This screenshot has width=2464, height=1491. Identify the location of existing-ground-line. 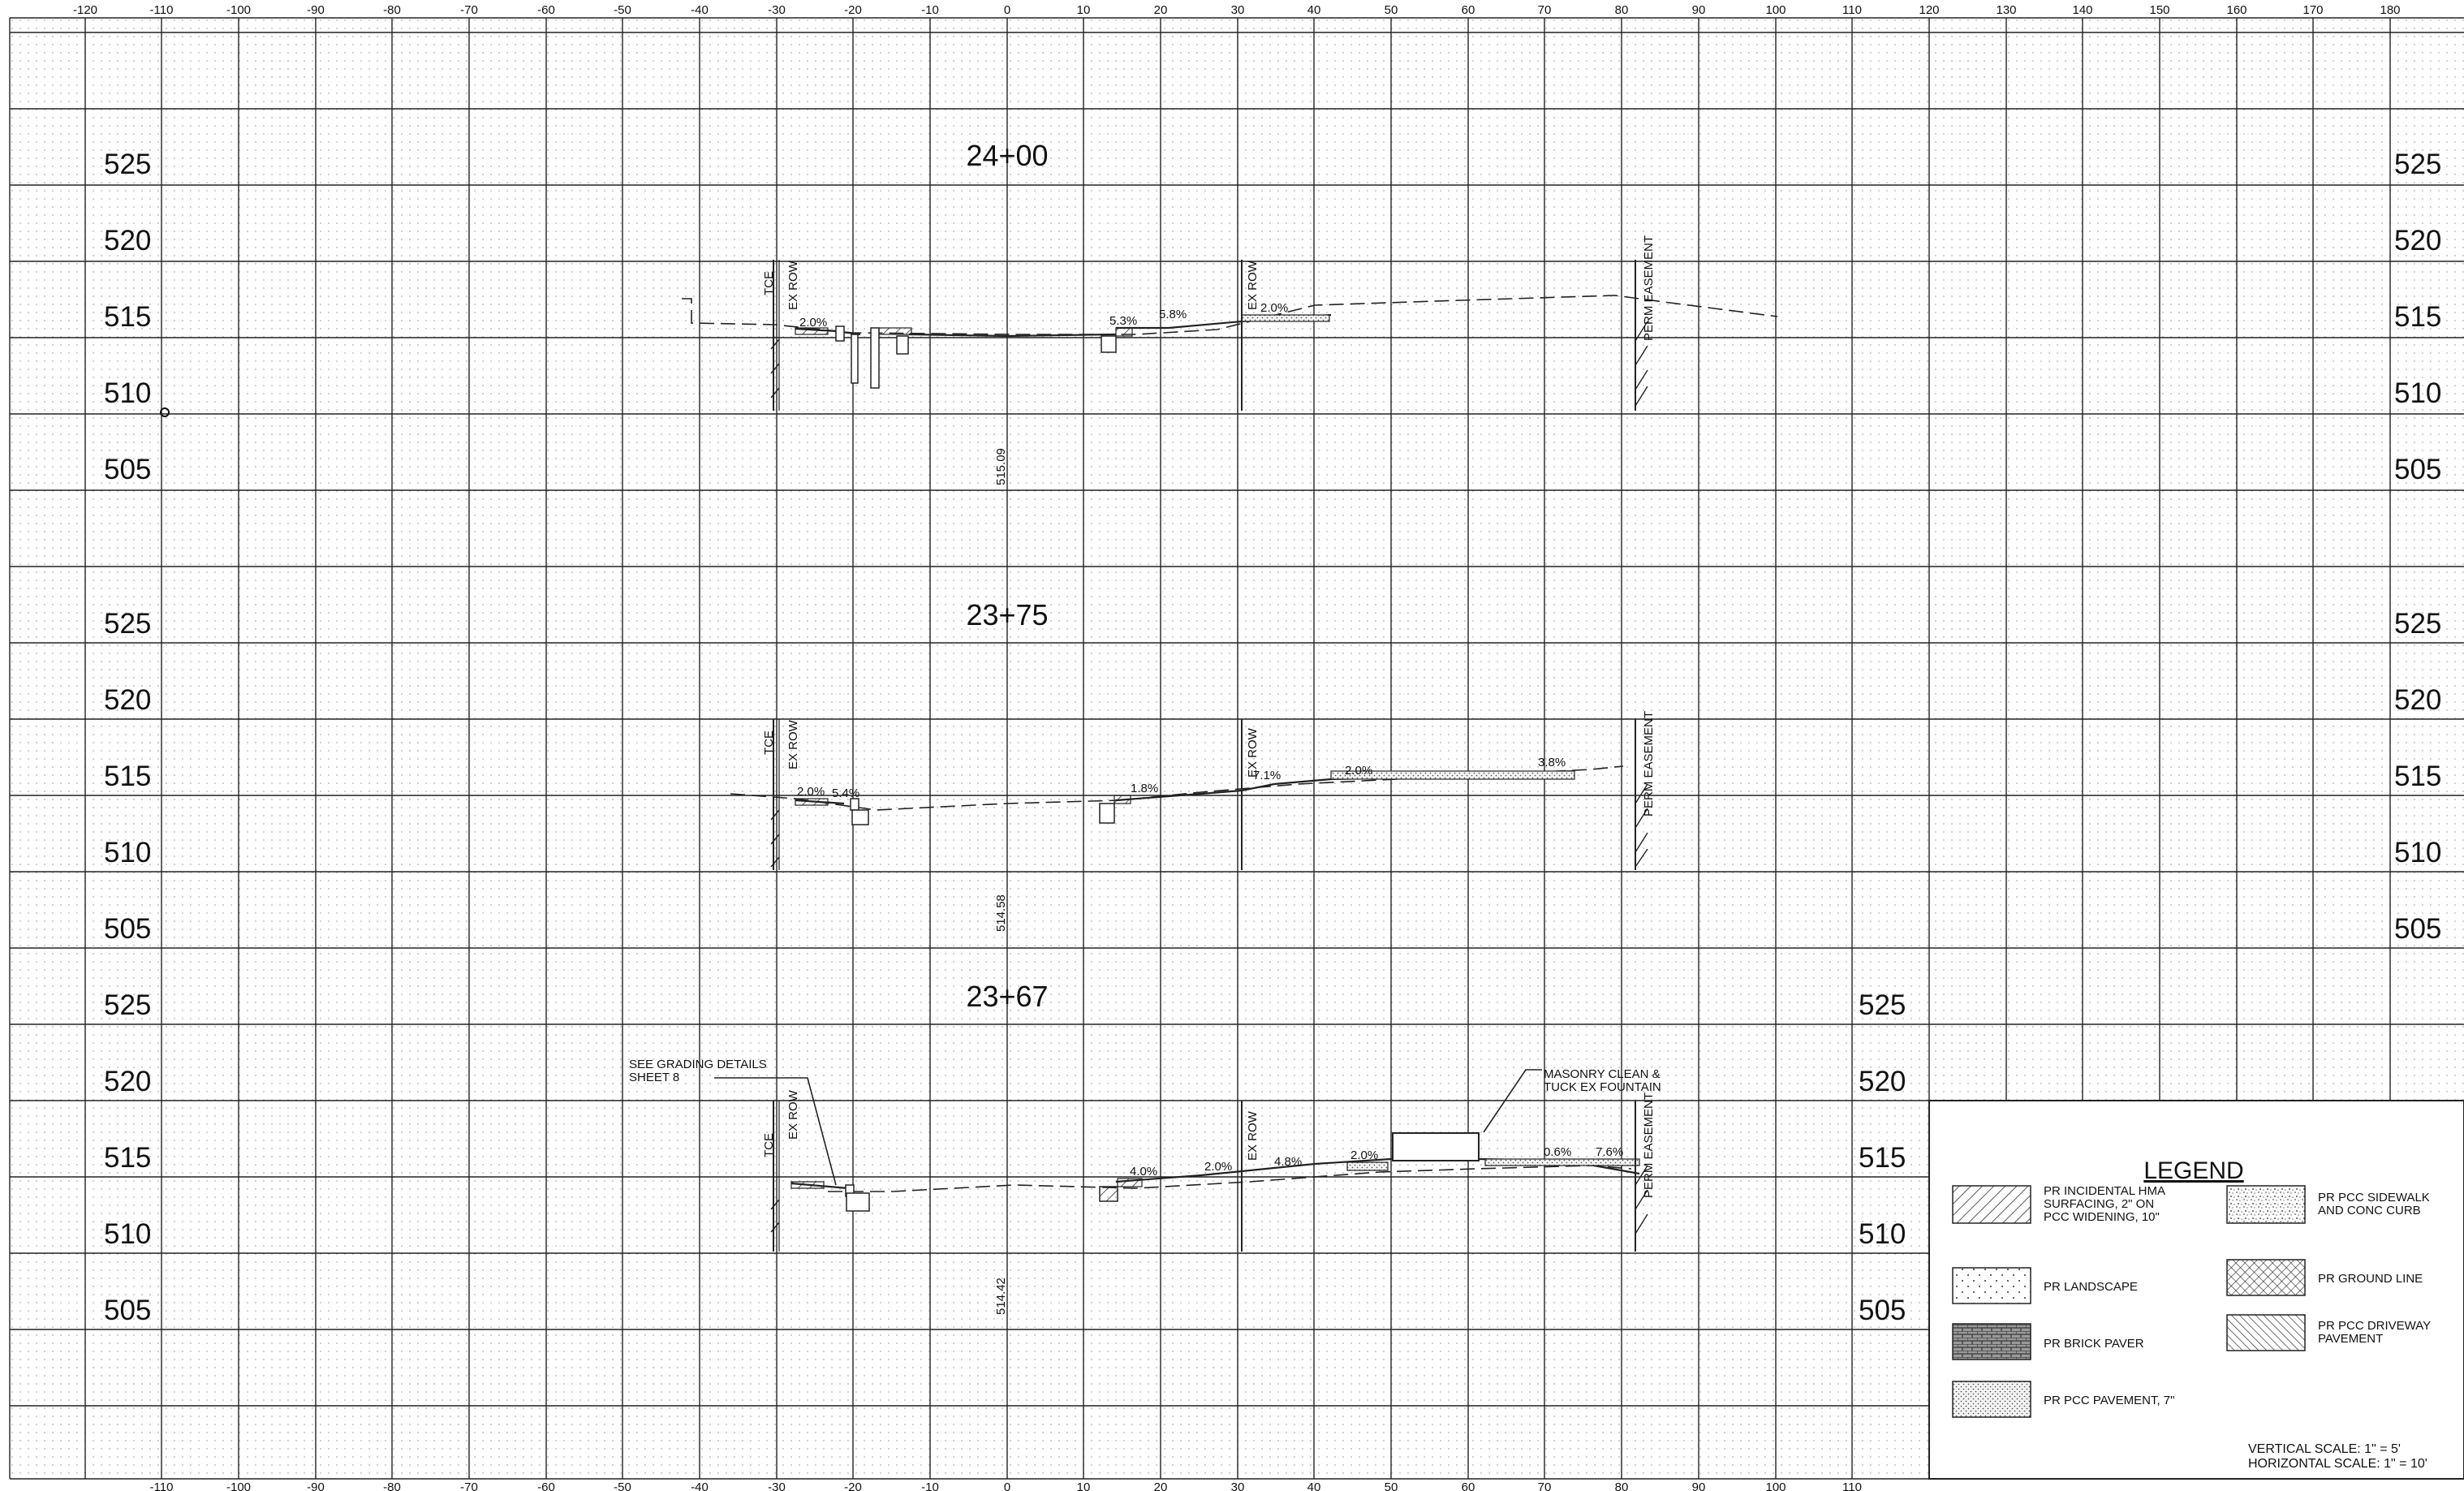
(1230, 315).